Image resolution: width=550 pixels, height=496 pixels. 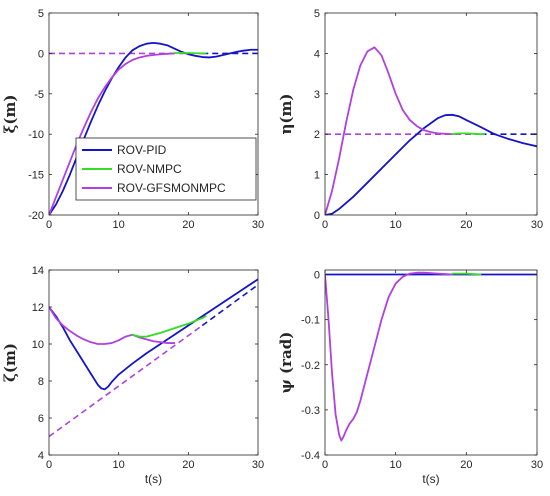 I want to click on y-axis-label: η(m), so click(x=286, y=114).